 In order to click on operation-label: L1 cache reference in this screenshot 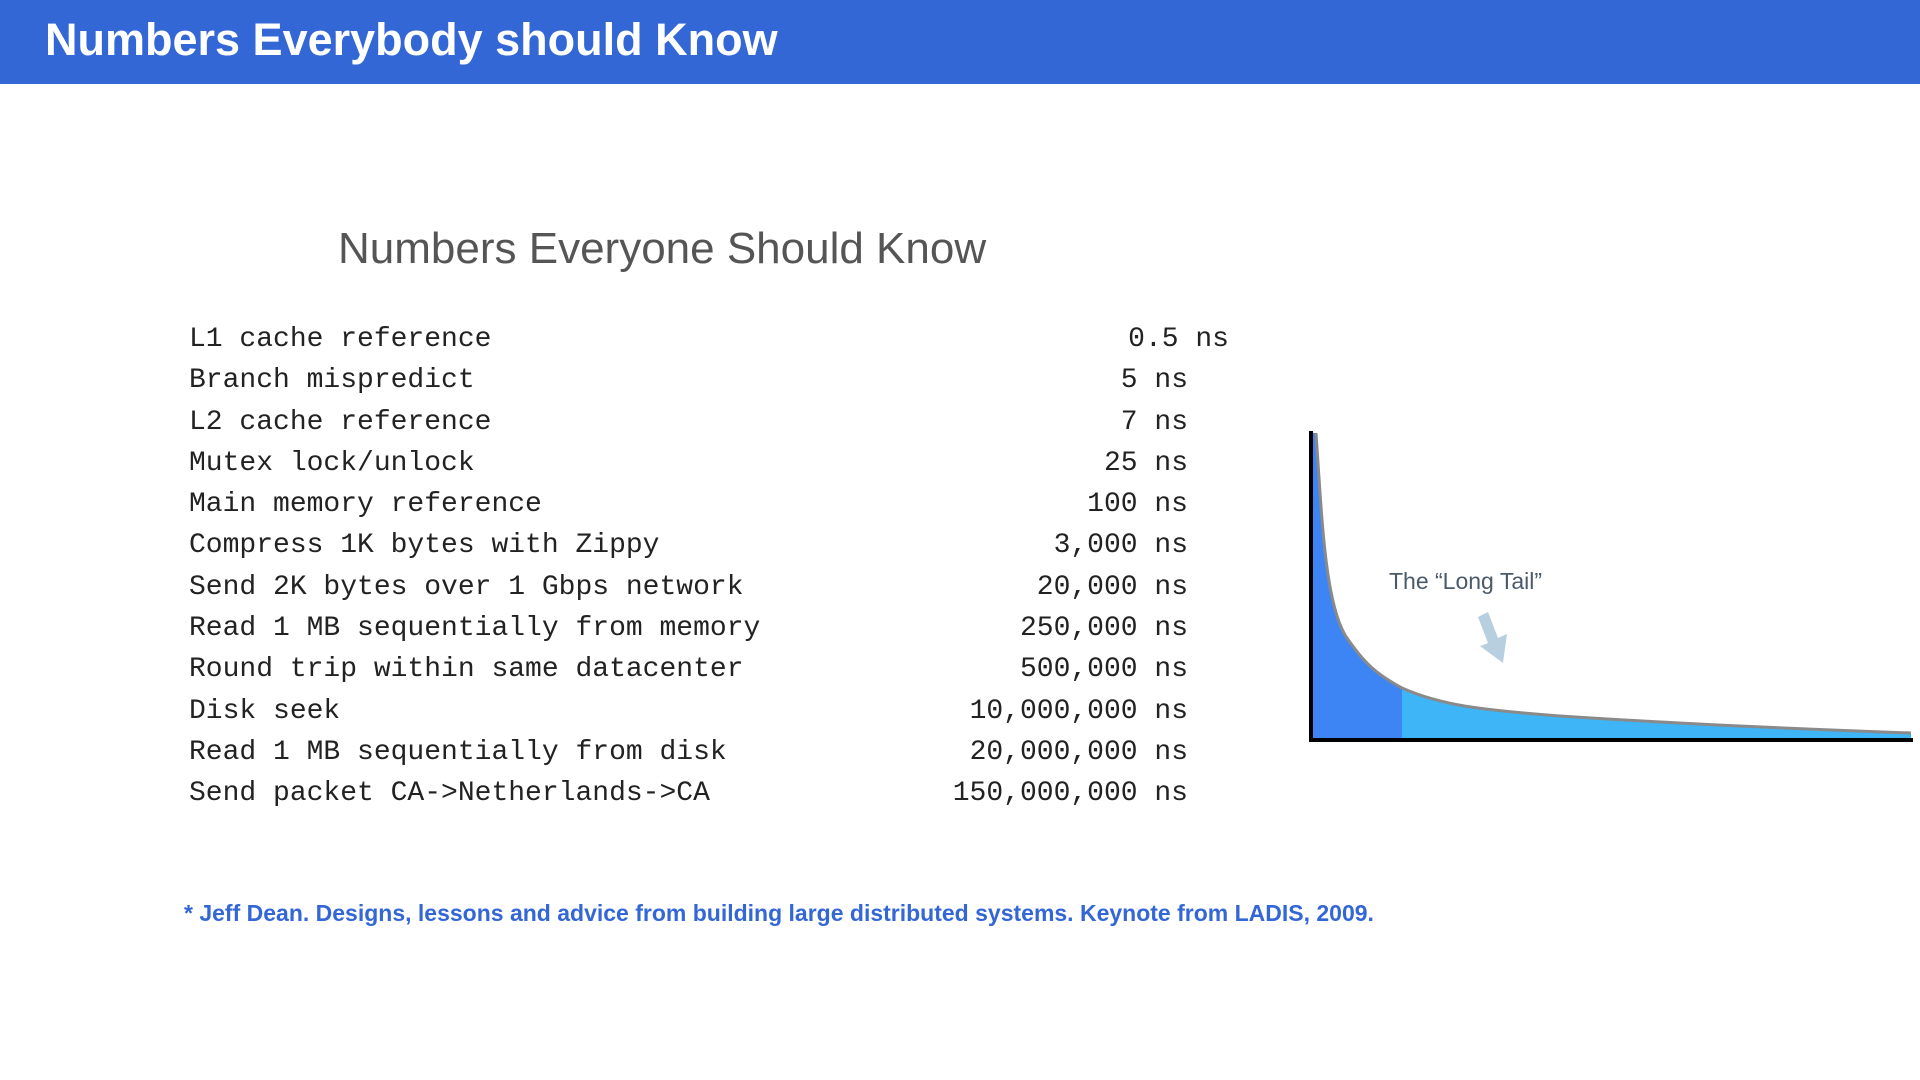, I will do `click(340, 339)`.